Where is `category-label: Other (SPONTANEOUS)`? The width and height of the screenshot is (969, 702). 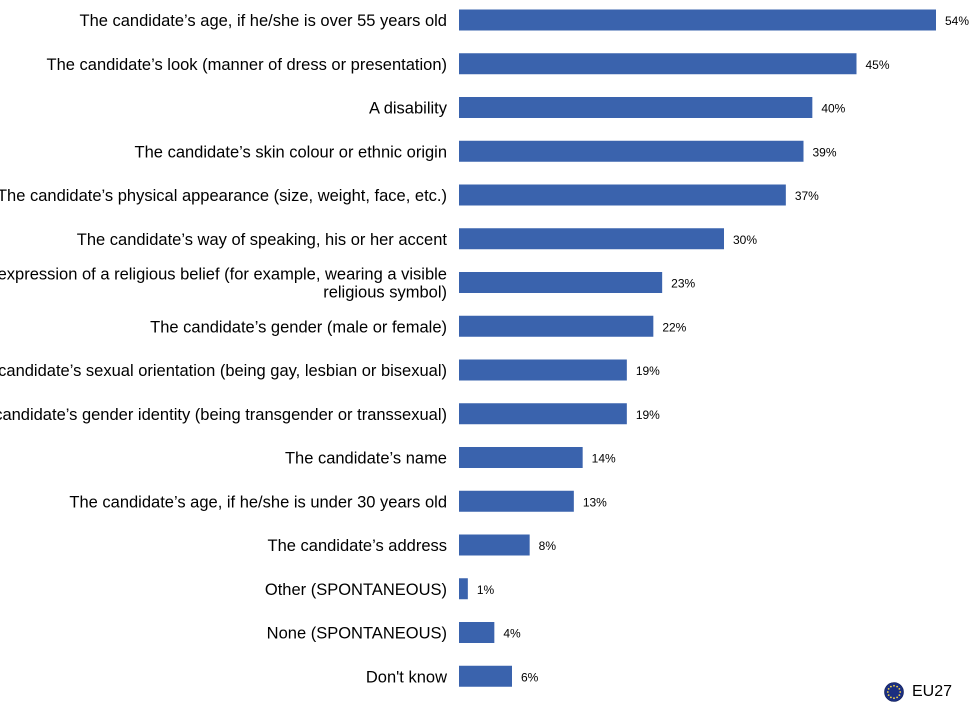 category-label: Other (SPONTANEOUS) is located at coordinates (356, 590).